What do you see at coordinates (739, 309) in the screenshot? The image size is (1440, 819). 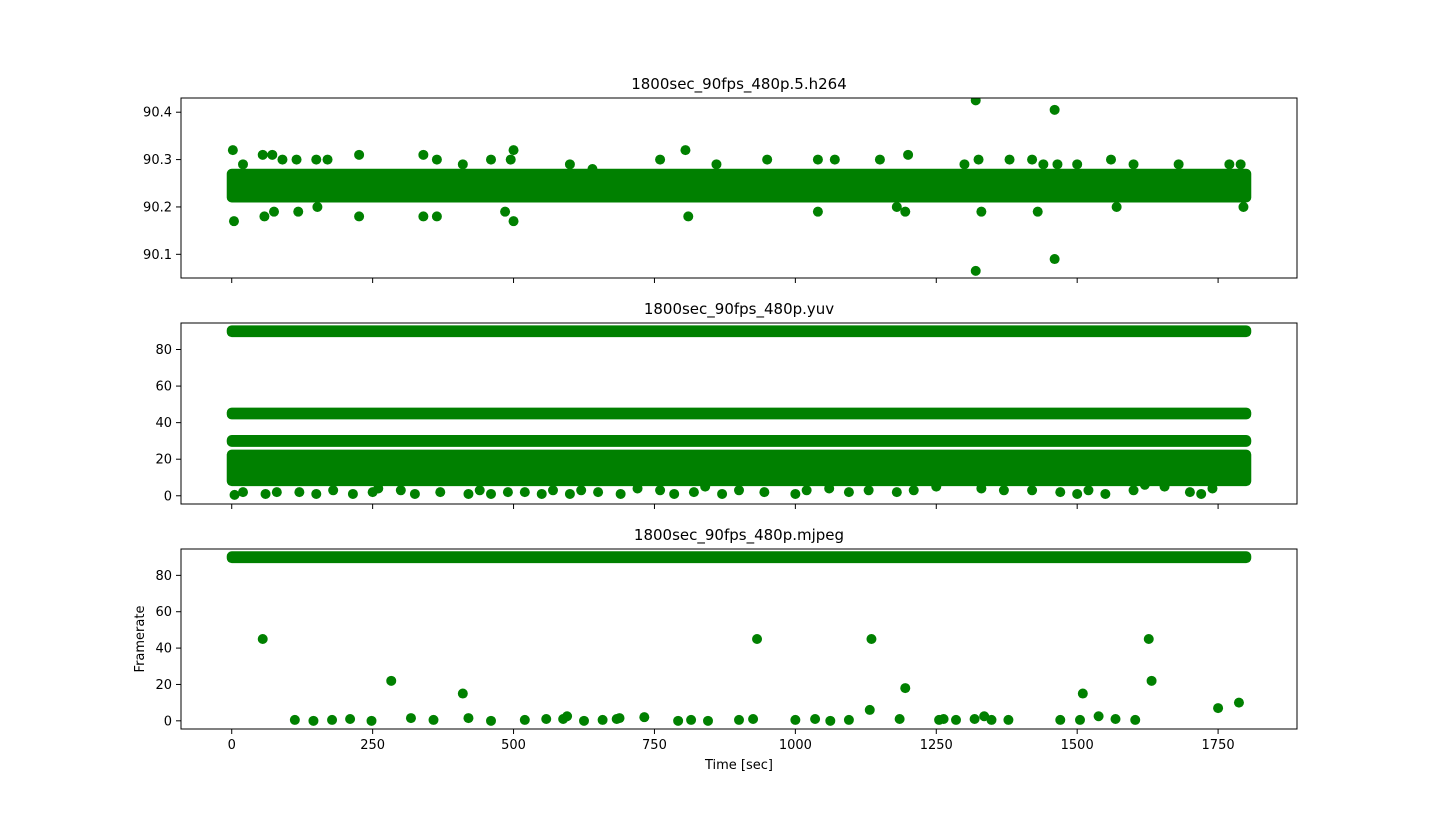 I see `subplot-title: 1800sec_90fps_480p.yuv` at bounding box center [739, 309].